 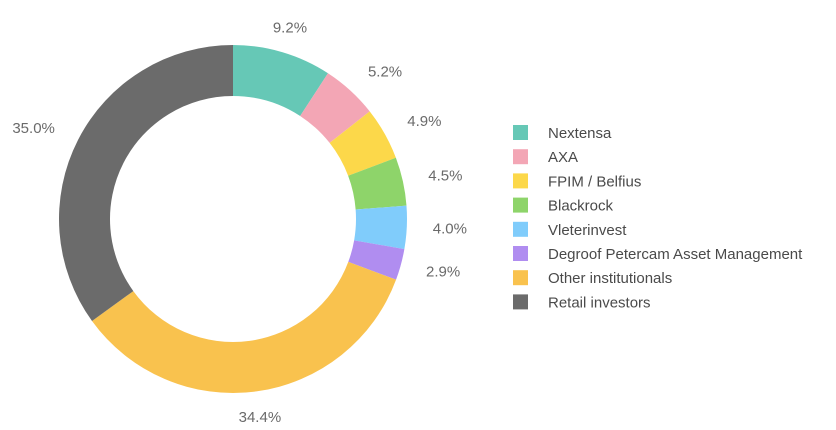 I want to click on legend-item-degroof-petercam-asset-management: Degroof Petercam Asset Management, so click(x=658, y=254).